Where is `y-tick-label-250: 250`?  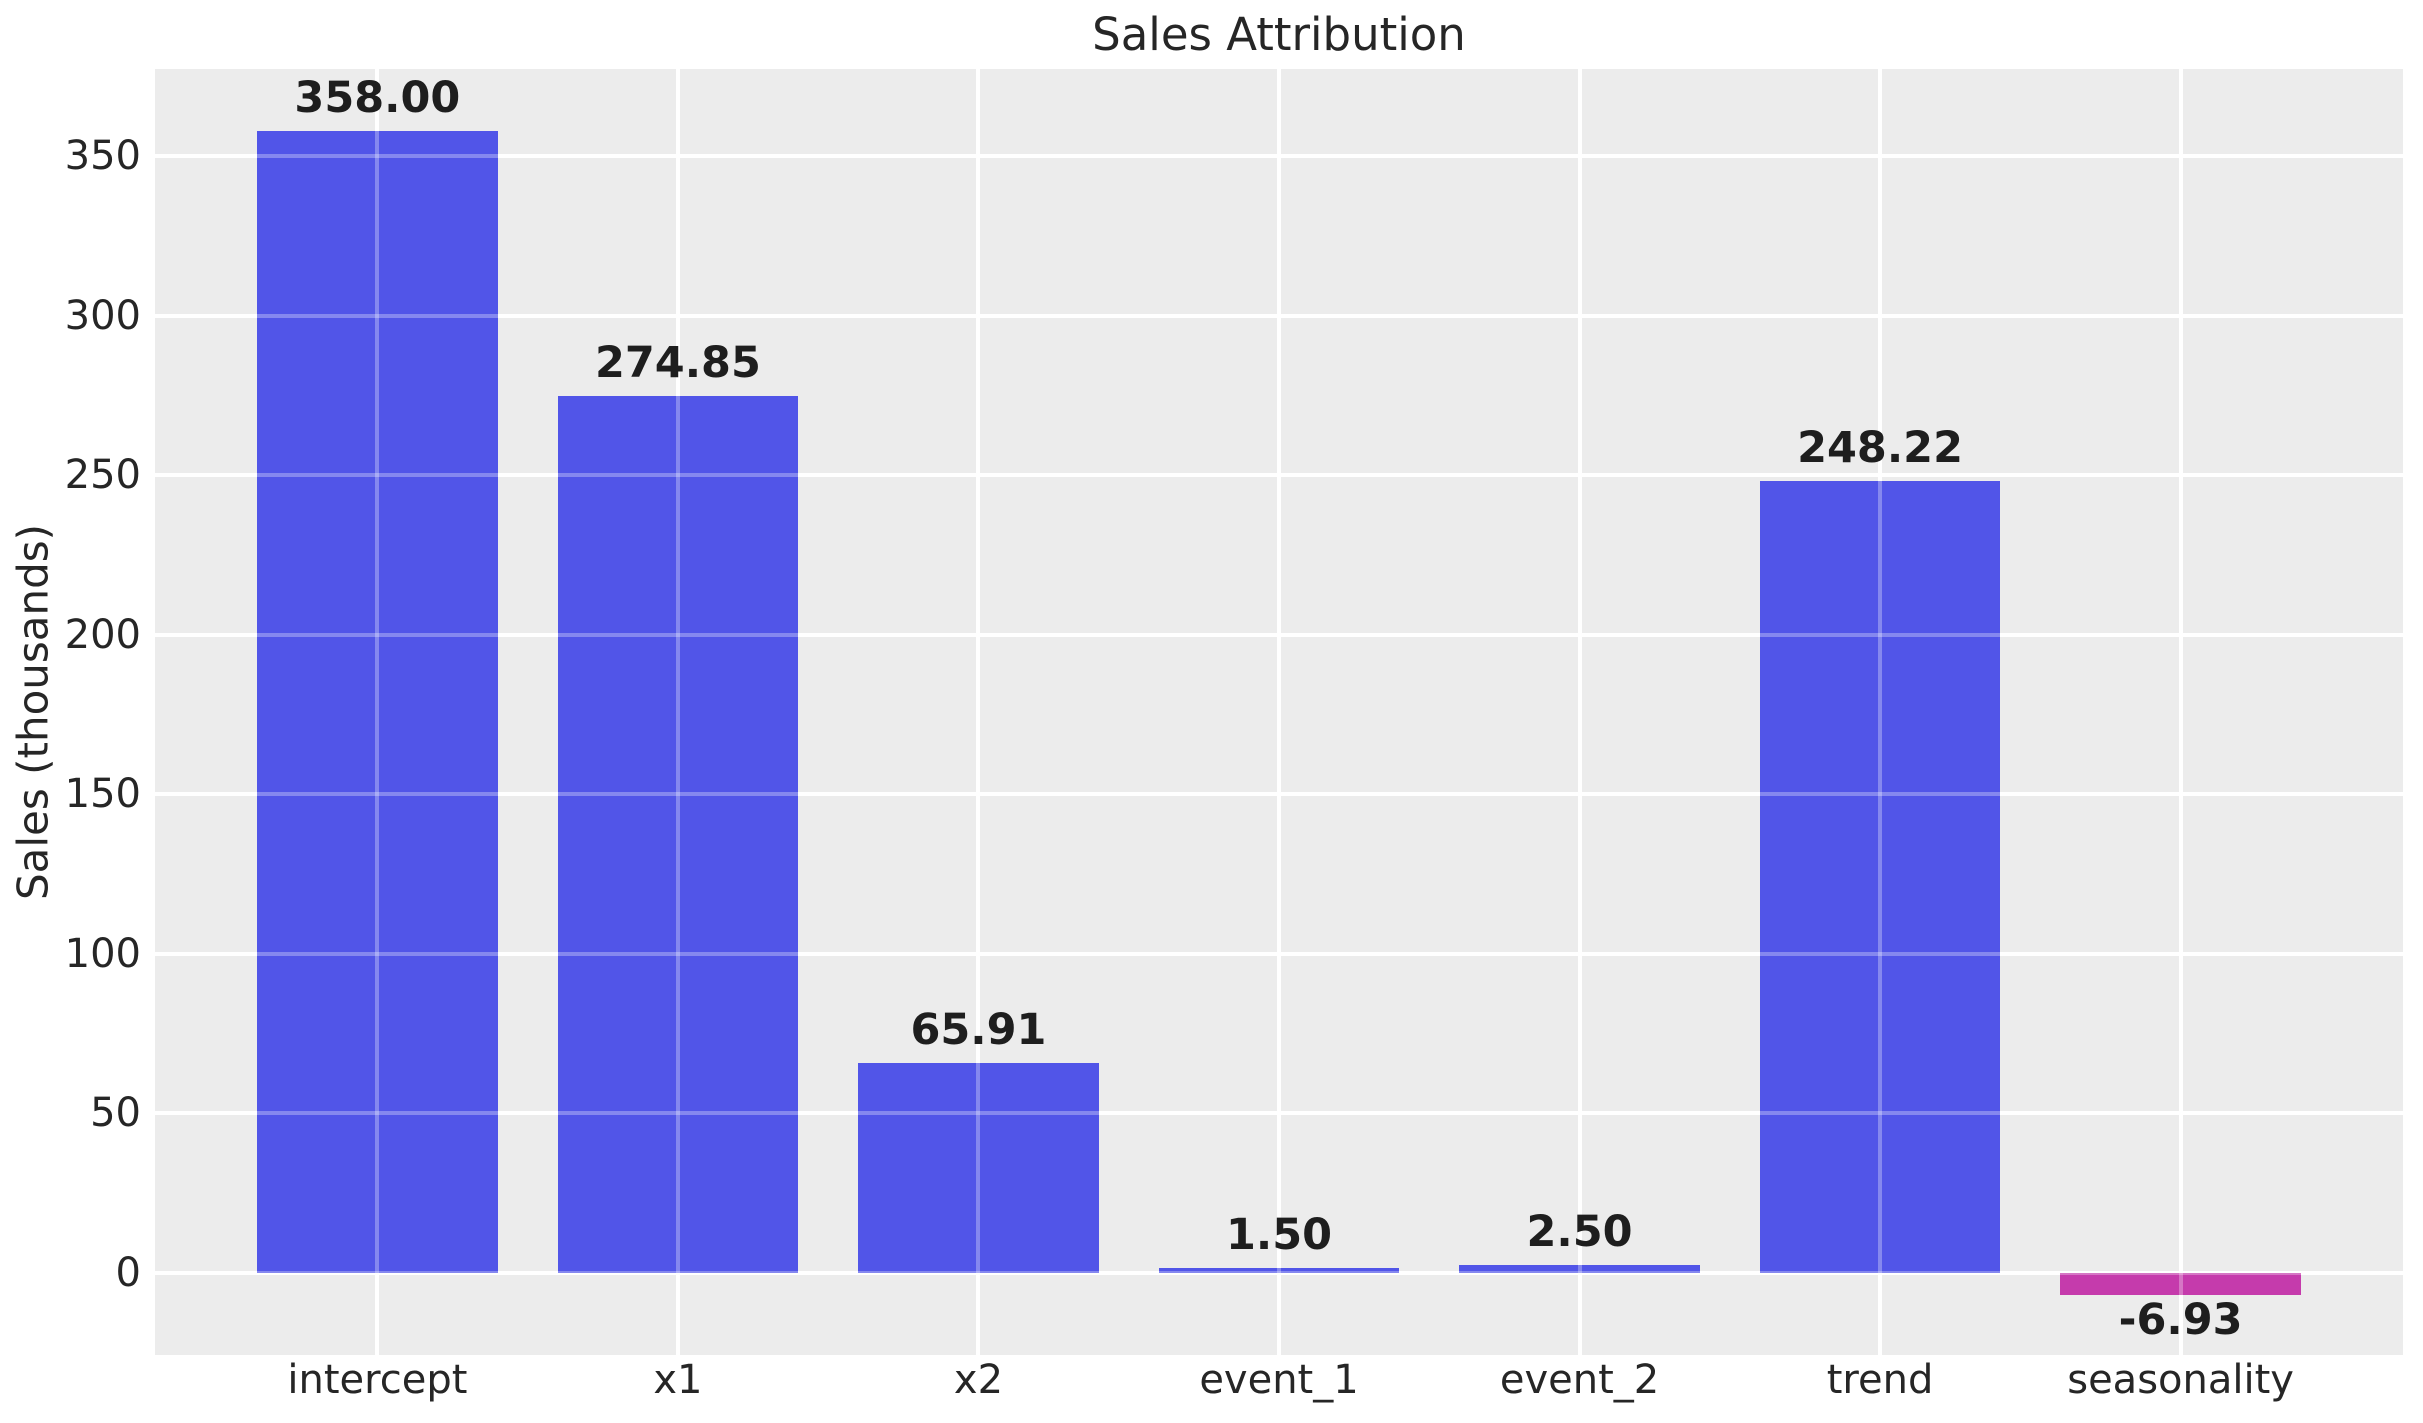 y-tick-label-250: 250 is located at coordinates (102, 475).